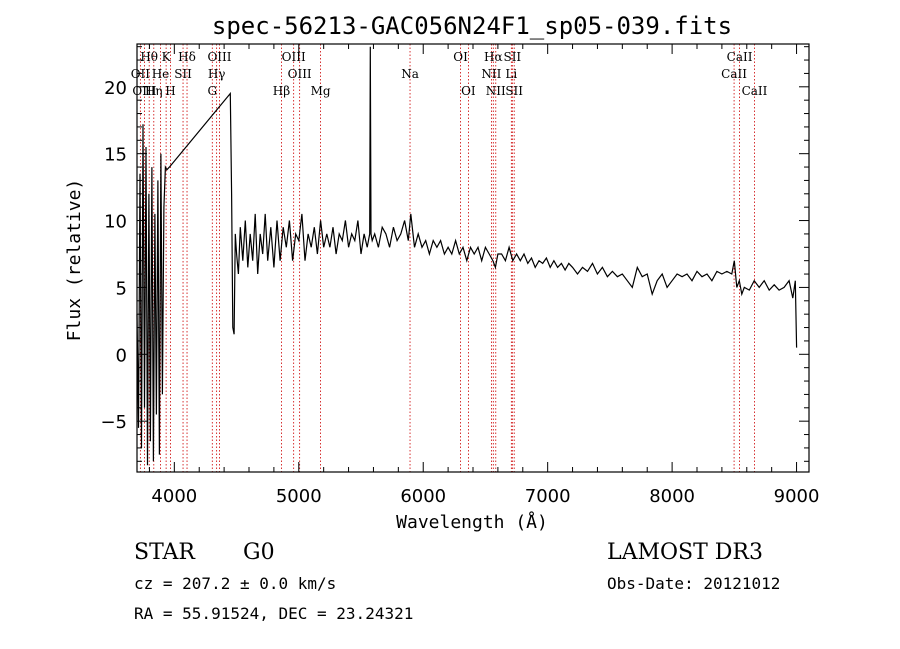  What do you see at coordinates (321, 91) in the screenshot?
I see `spectral-line-label: Mg` at bounding box center [321, 91].